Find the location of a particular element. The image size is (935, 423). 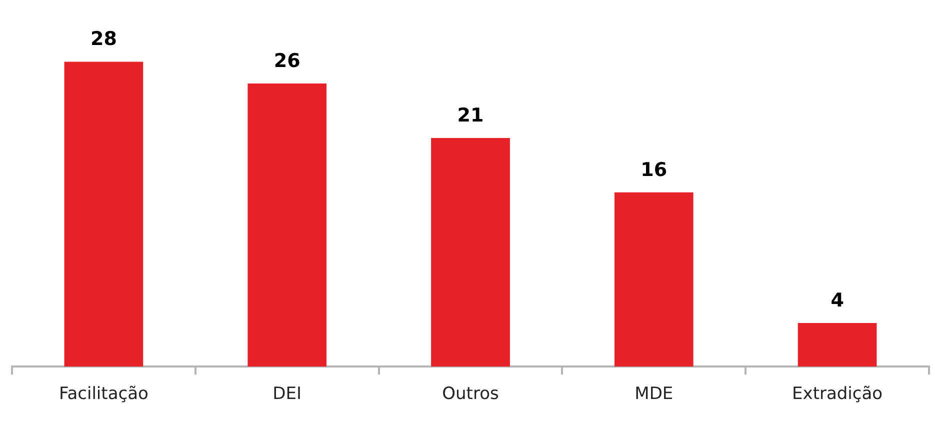

data-label: 28 is located at coordinates (103, 39).